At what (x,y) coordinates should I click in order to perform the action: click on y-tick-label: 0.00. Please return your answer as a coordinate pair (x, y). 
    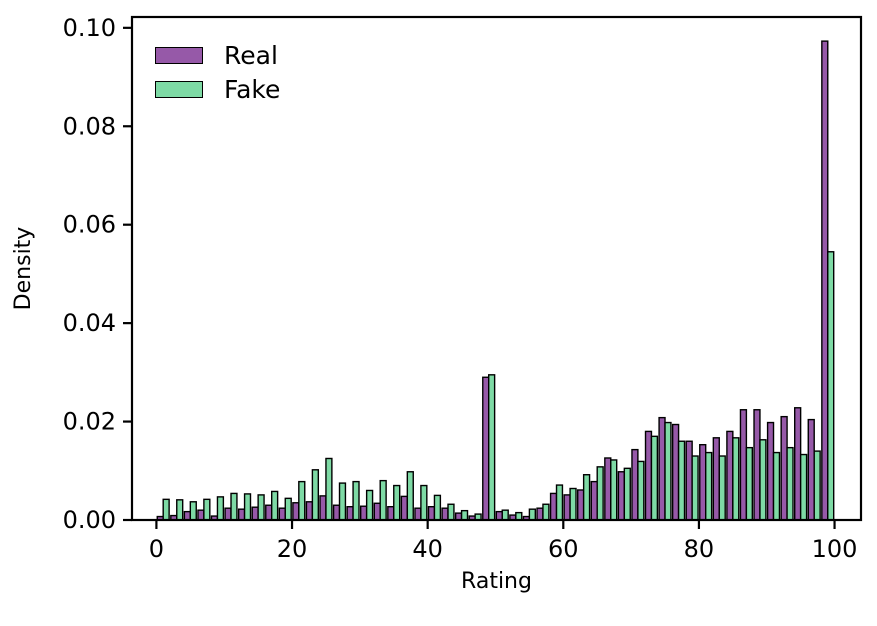
    Looking at the image, I should click on (89, 520).